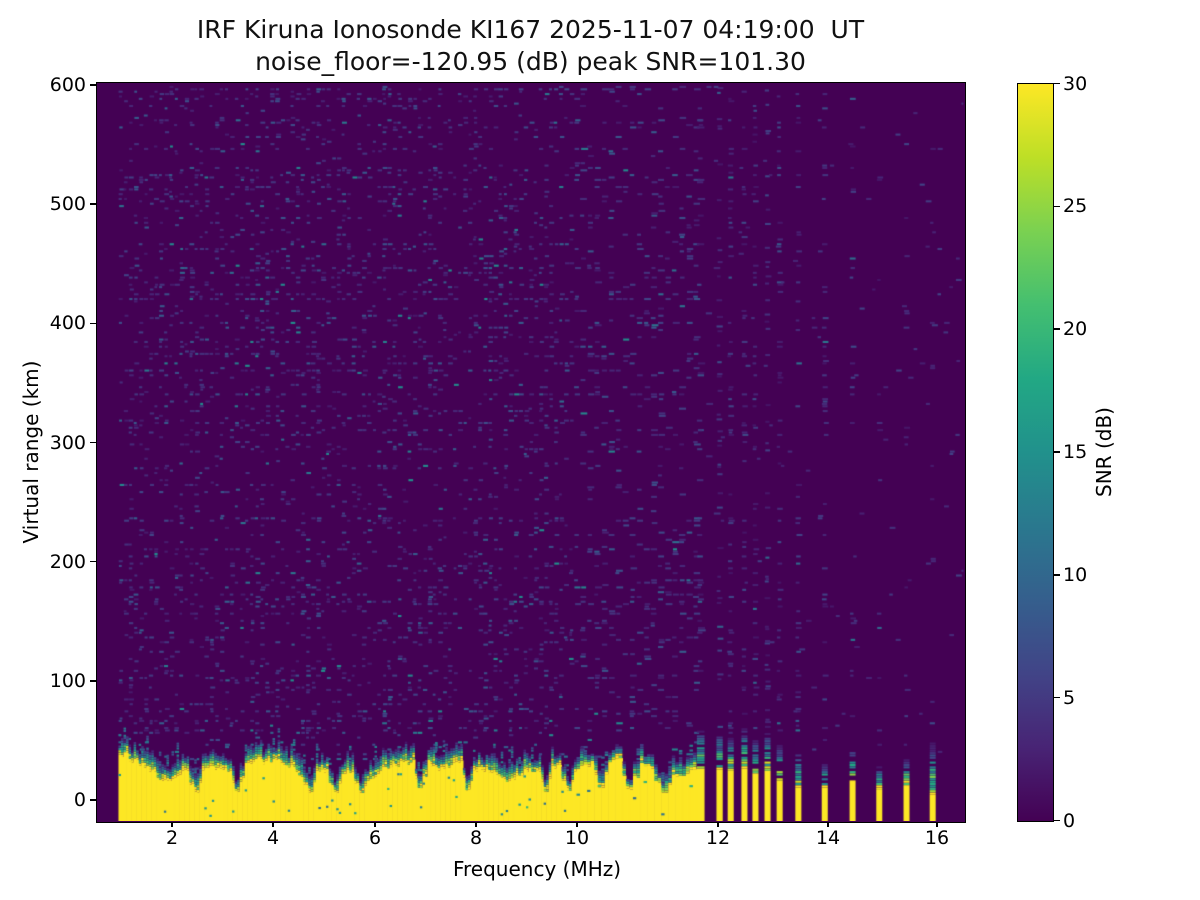  Describe the element at coordinates (1069, 697) in the screenshot. I see `colorbar-tick-label: 5` at that location.